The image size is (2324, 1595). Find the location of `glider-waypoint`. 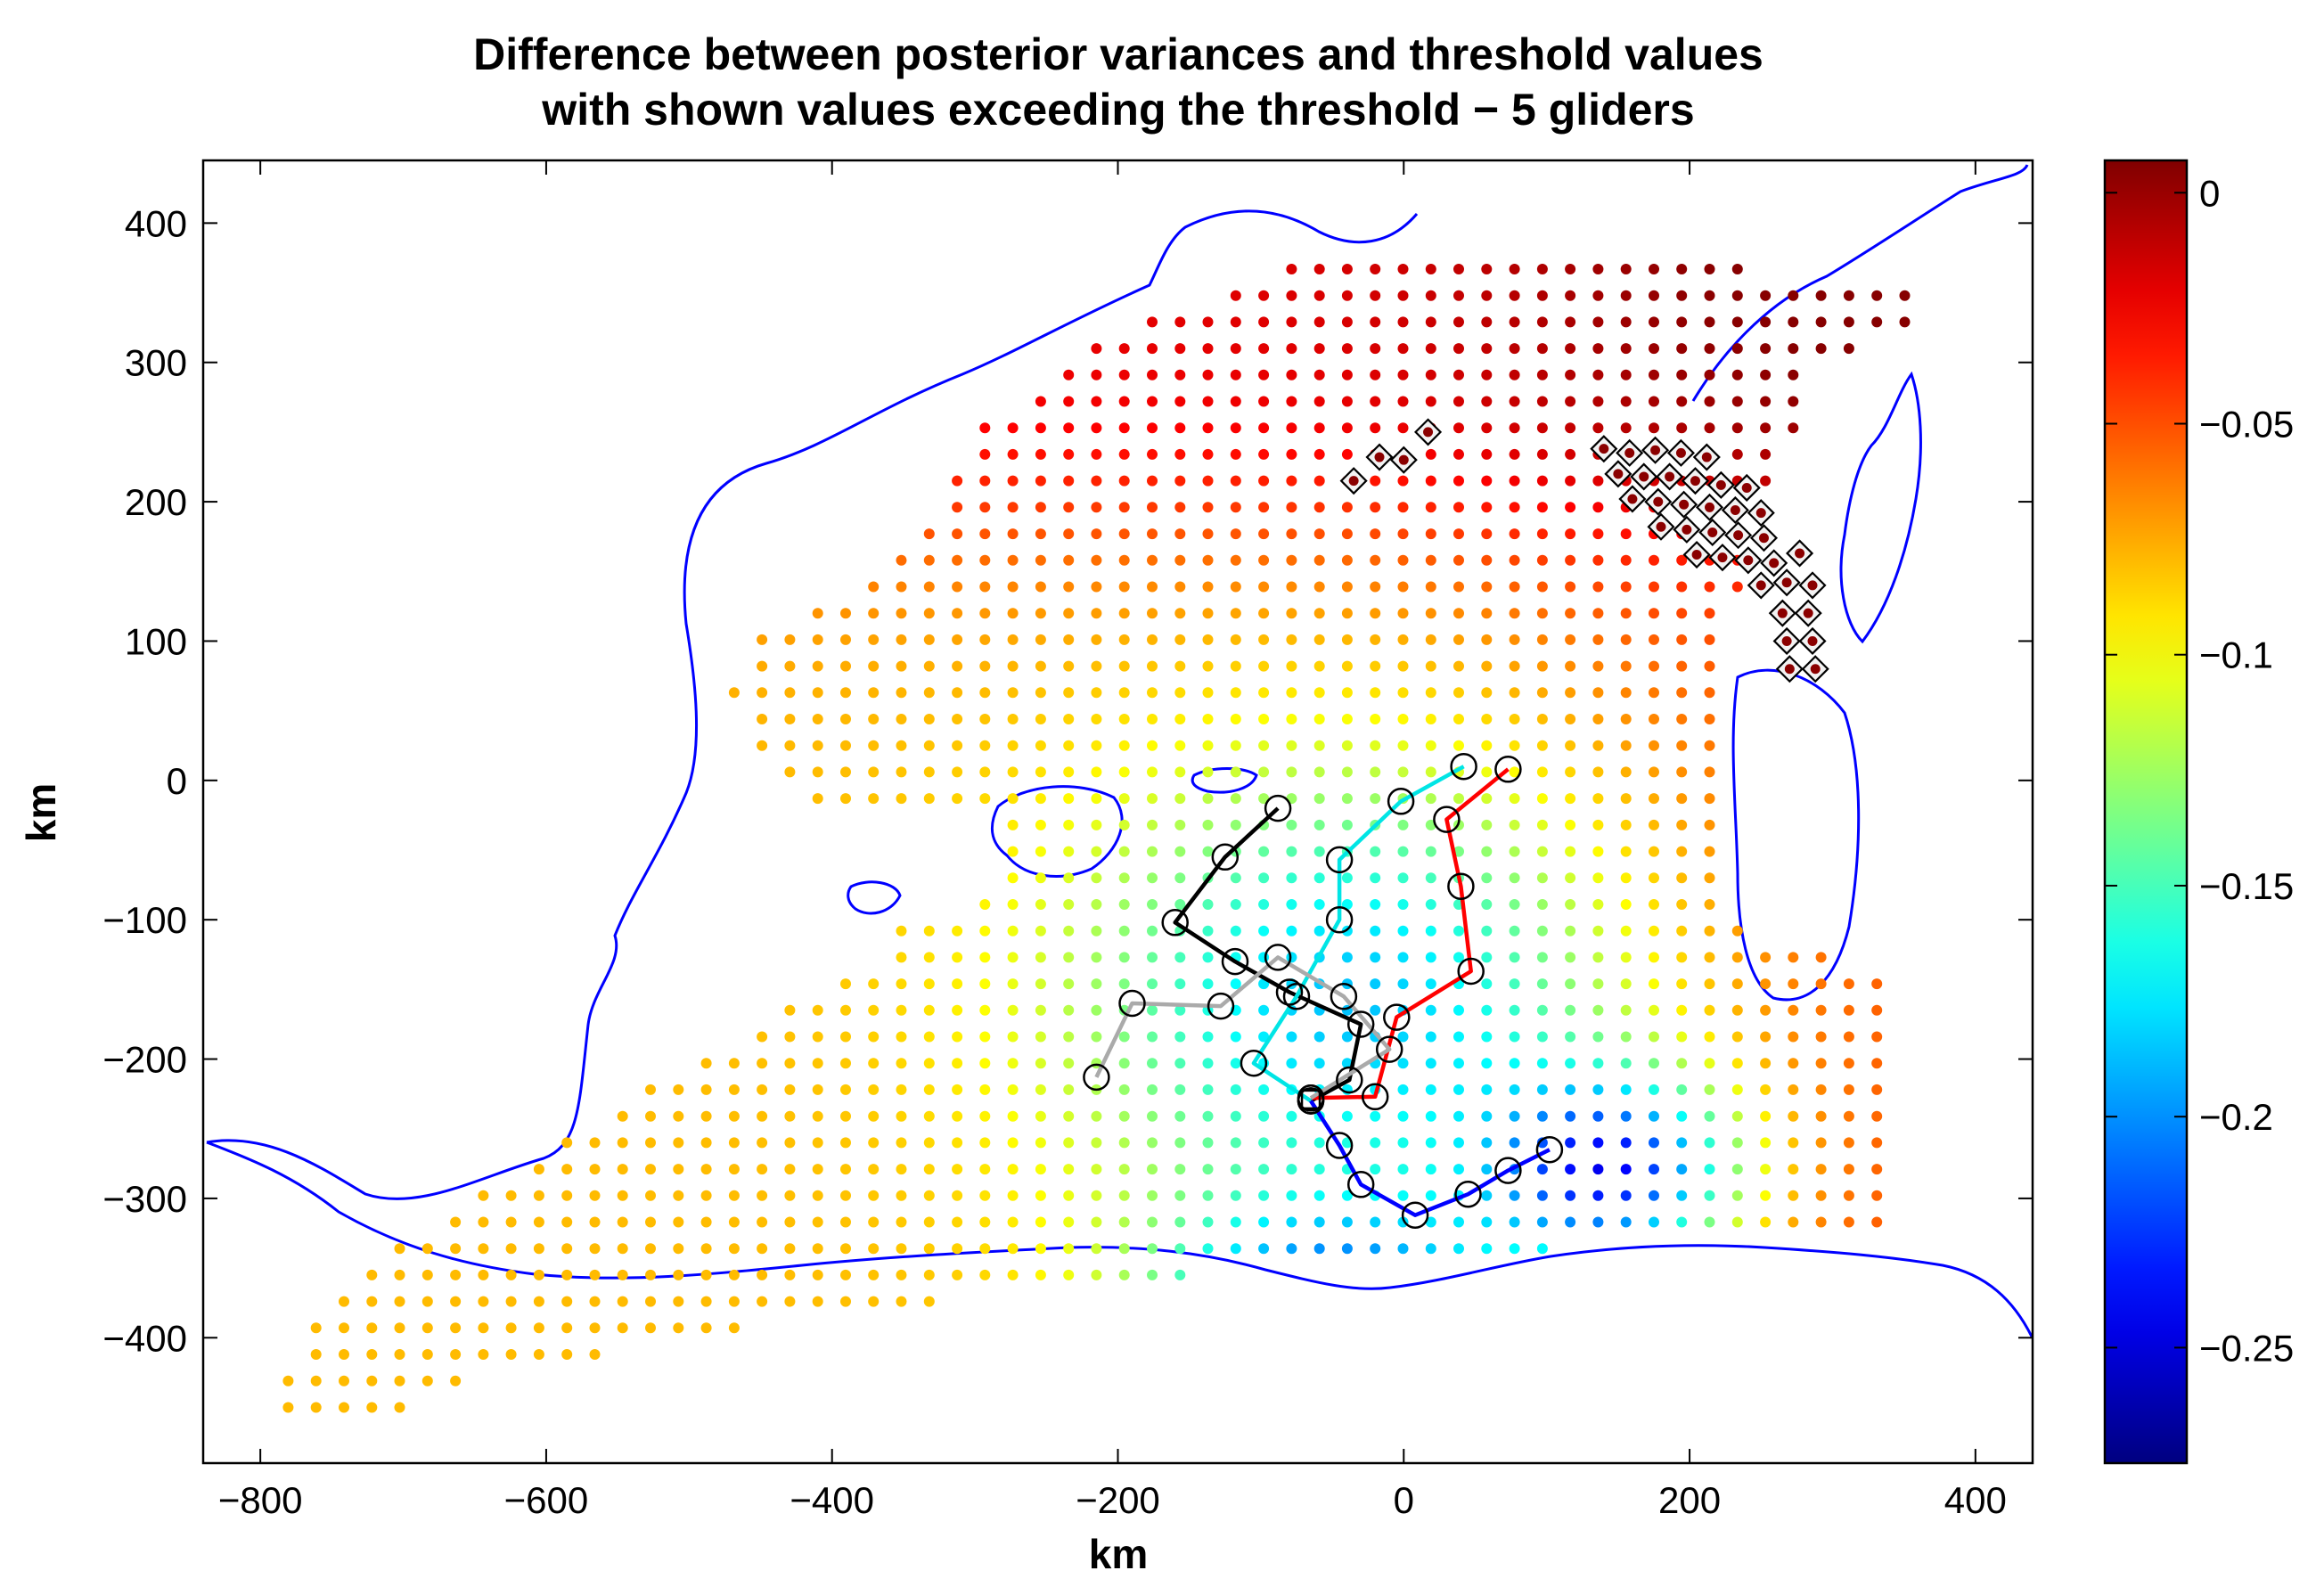

glider-waypoint is located at coordinates (1360, 1185).